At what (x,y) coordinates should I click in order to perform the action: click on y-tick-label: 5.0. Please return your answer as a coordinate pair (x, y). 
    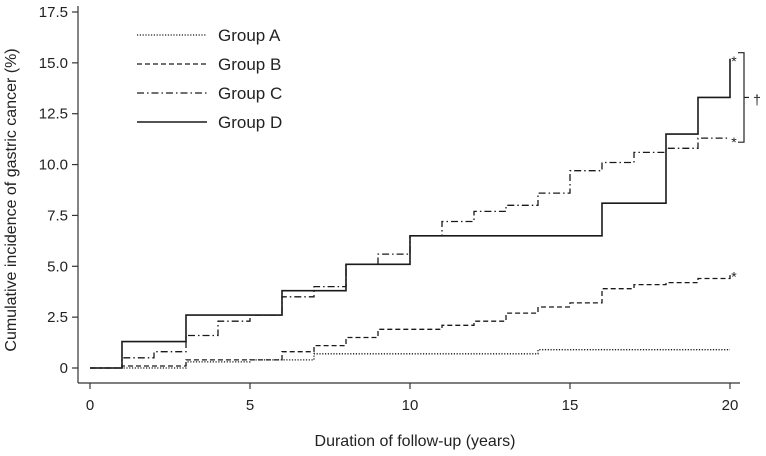
    Looking at the image, I should click on (57, 266).